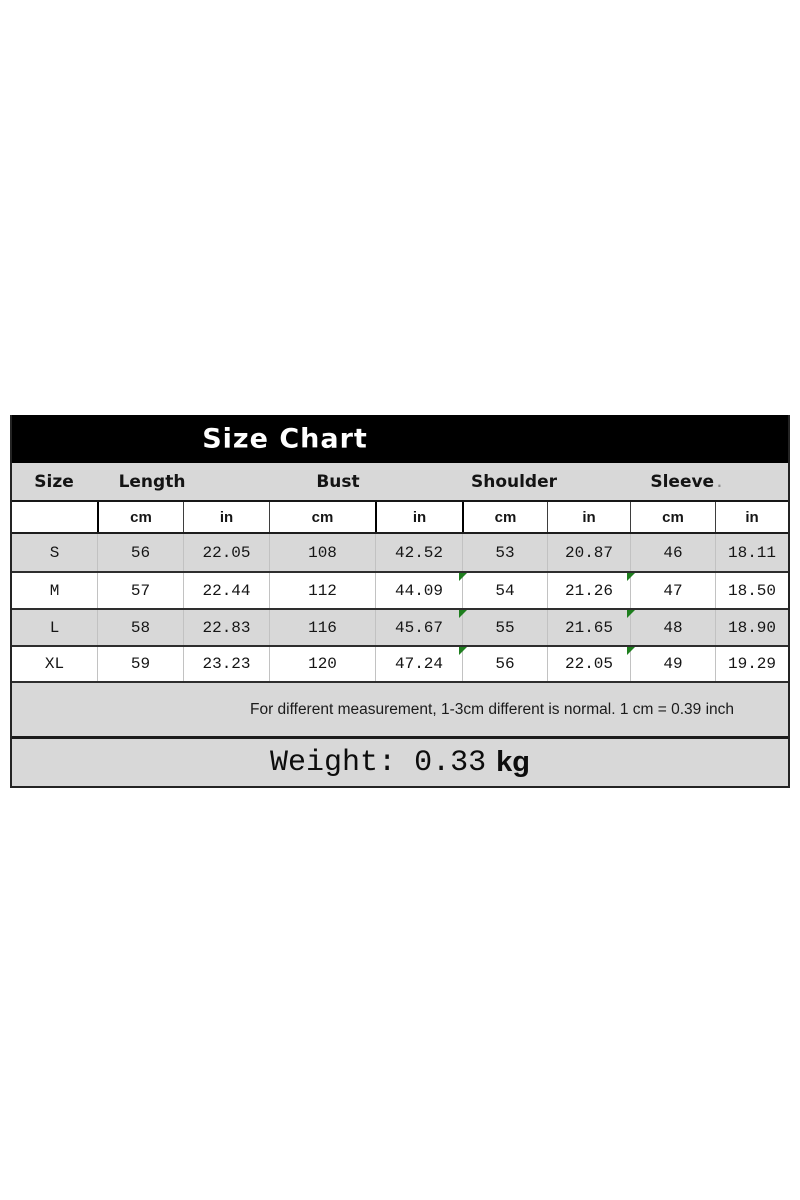  I want to click on column-header-sleeve: Sleeve., so click(685, 482).